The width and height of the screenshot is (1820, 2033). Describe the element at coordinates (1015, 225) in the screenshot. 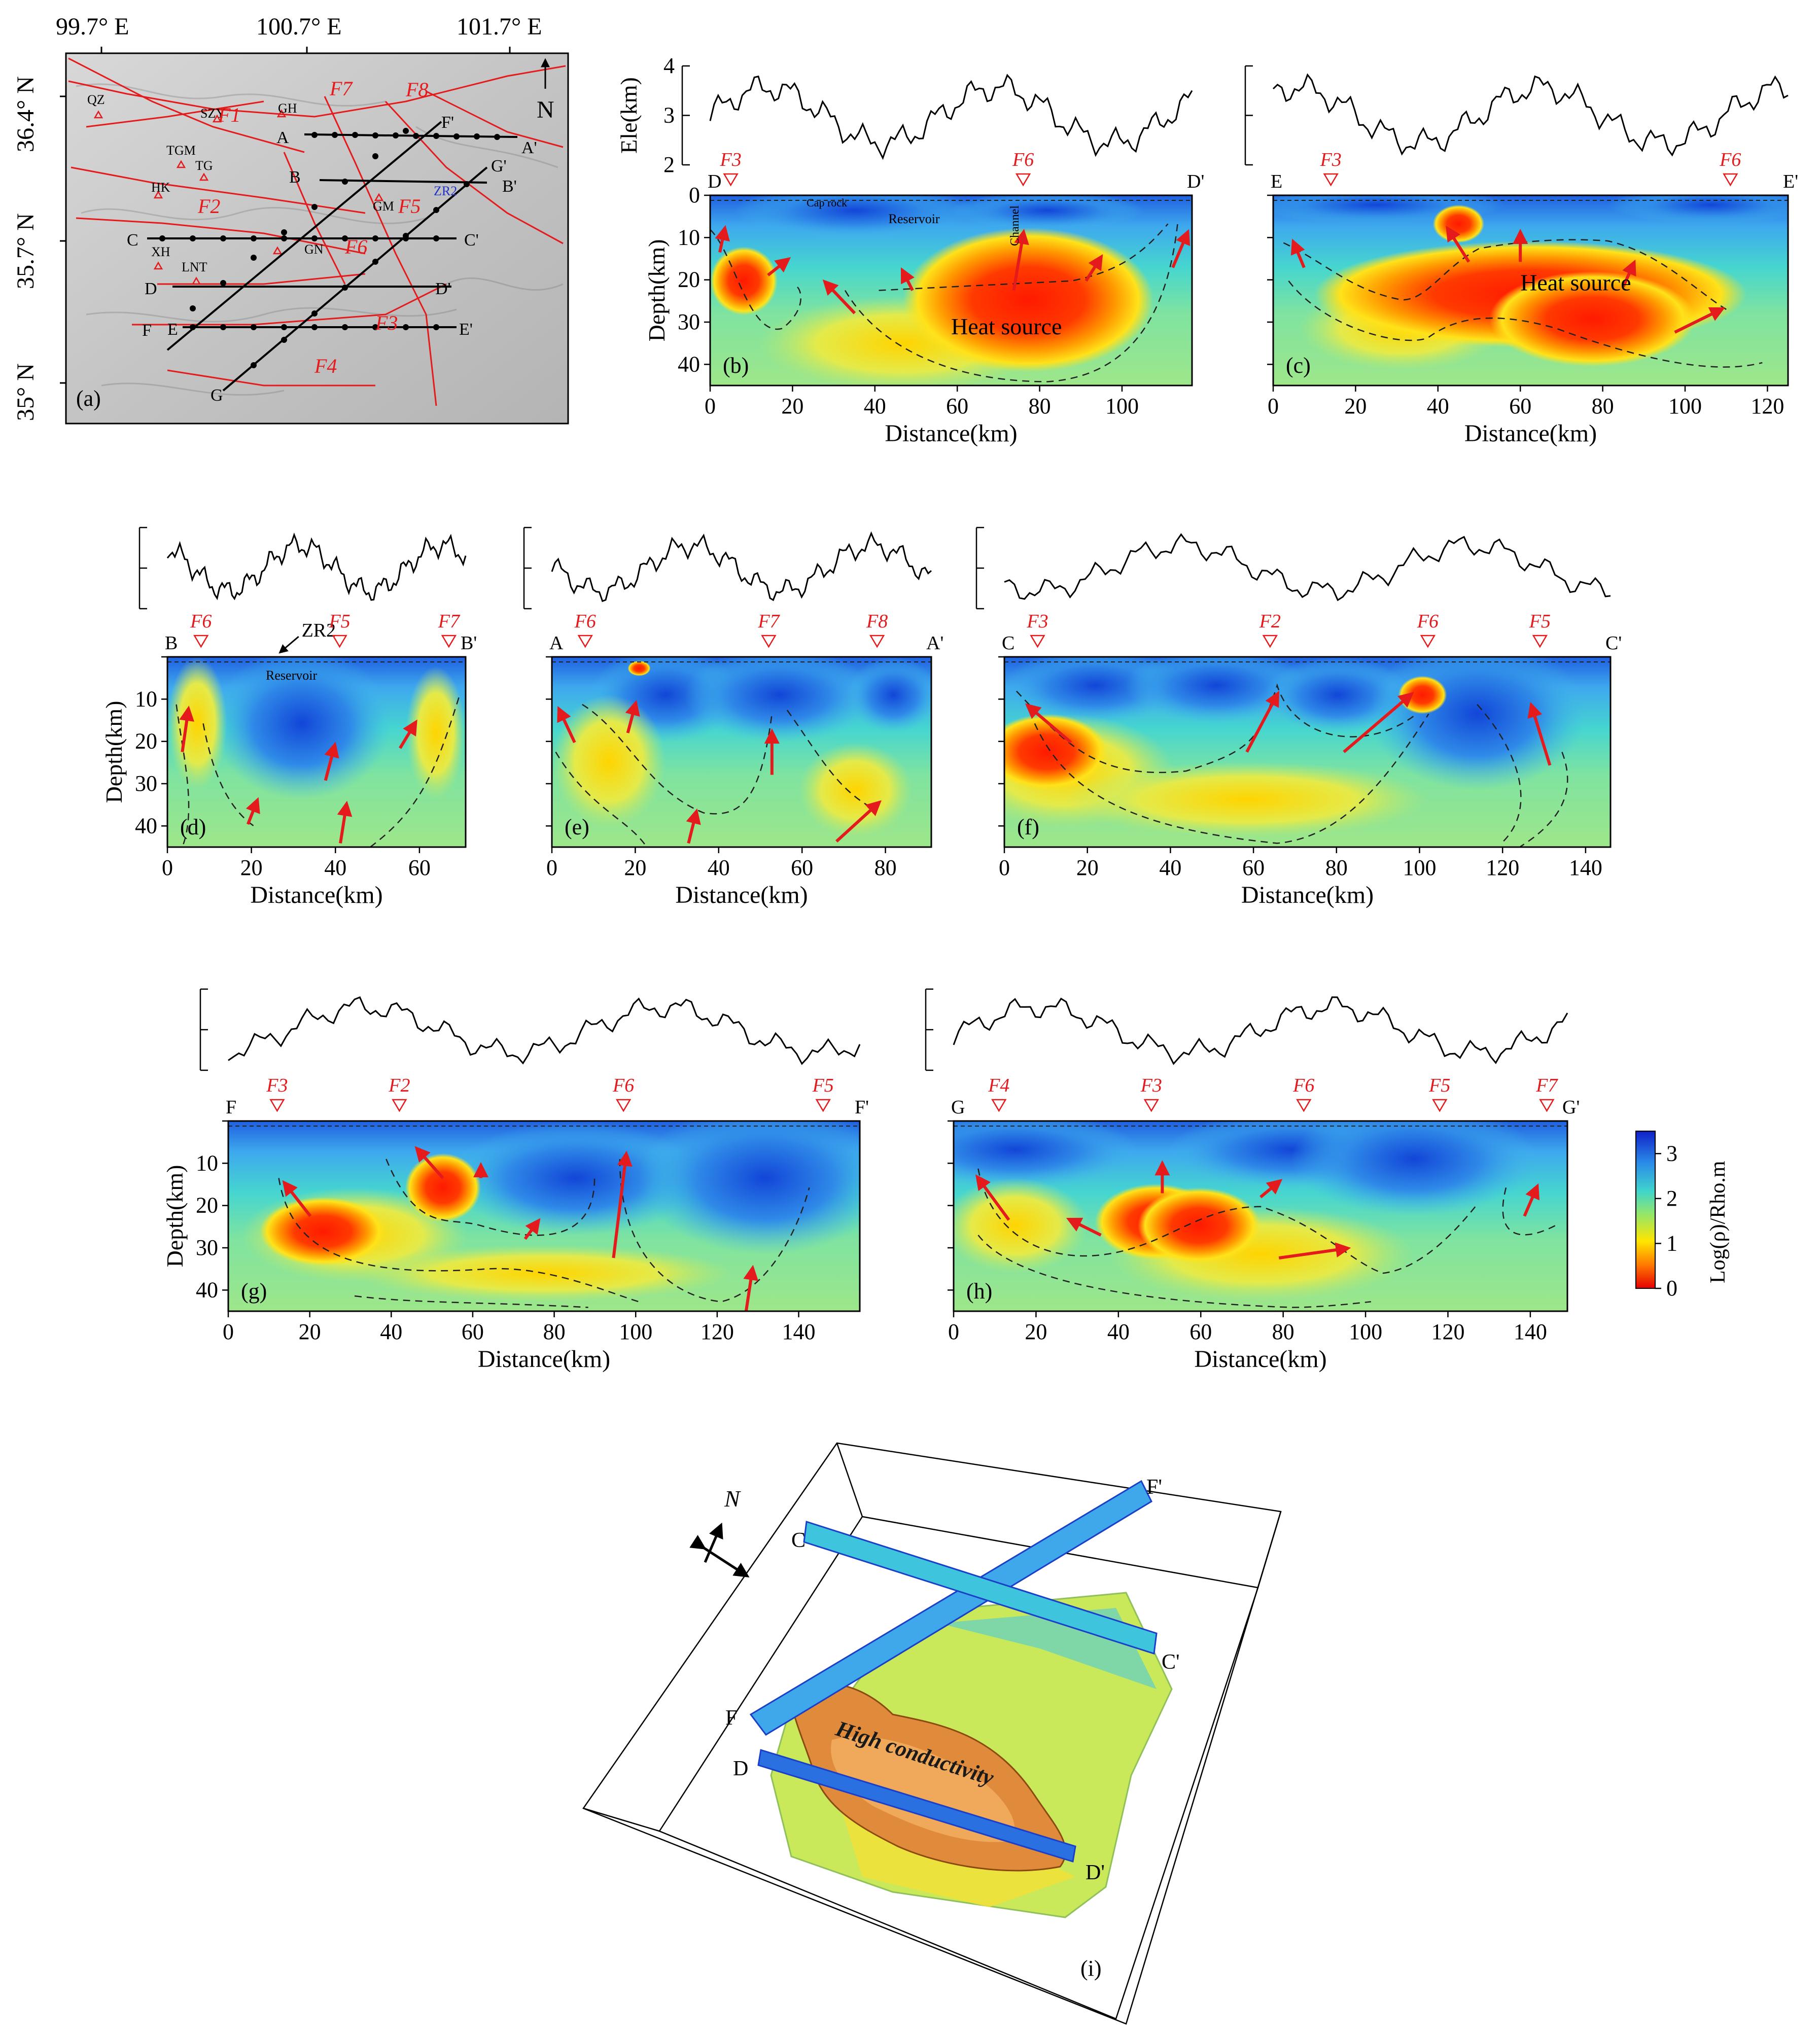

I see `section-annotation: Channel` at that location.